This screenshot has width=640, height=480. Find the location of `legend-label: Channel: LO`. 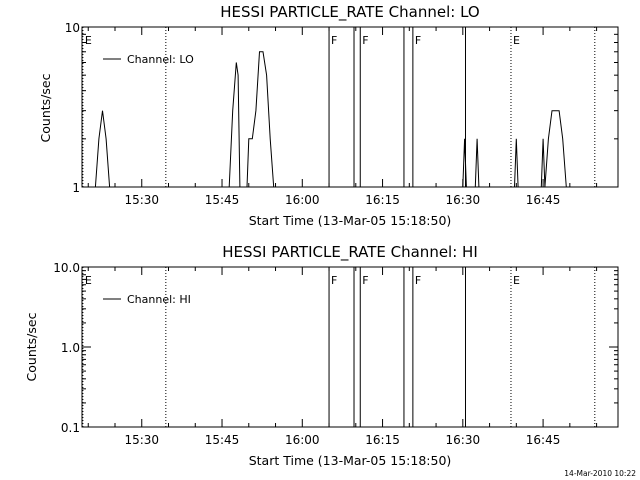

legend-label: Channel: LO is located at coordinates (160, 59).